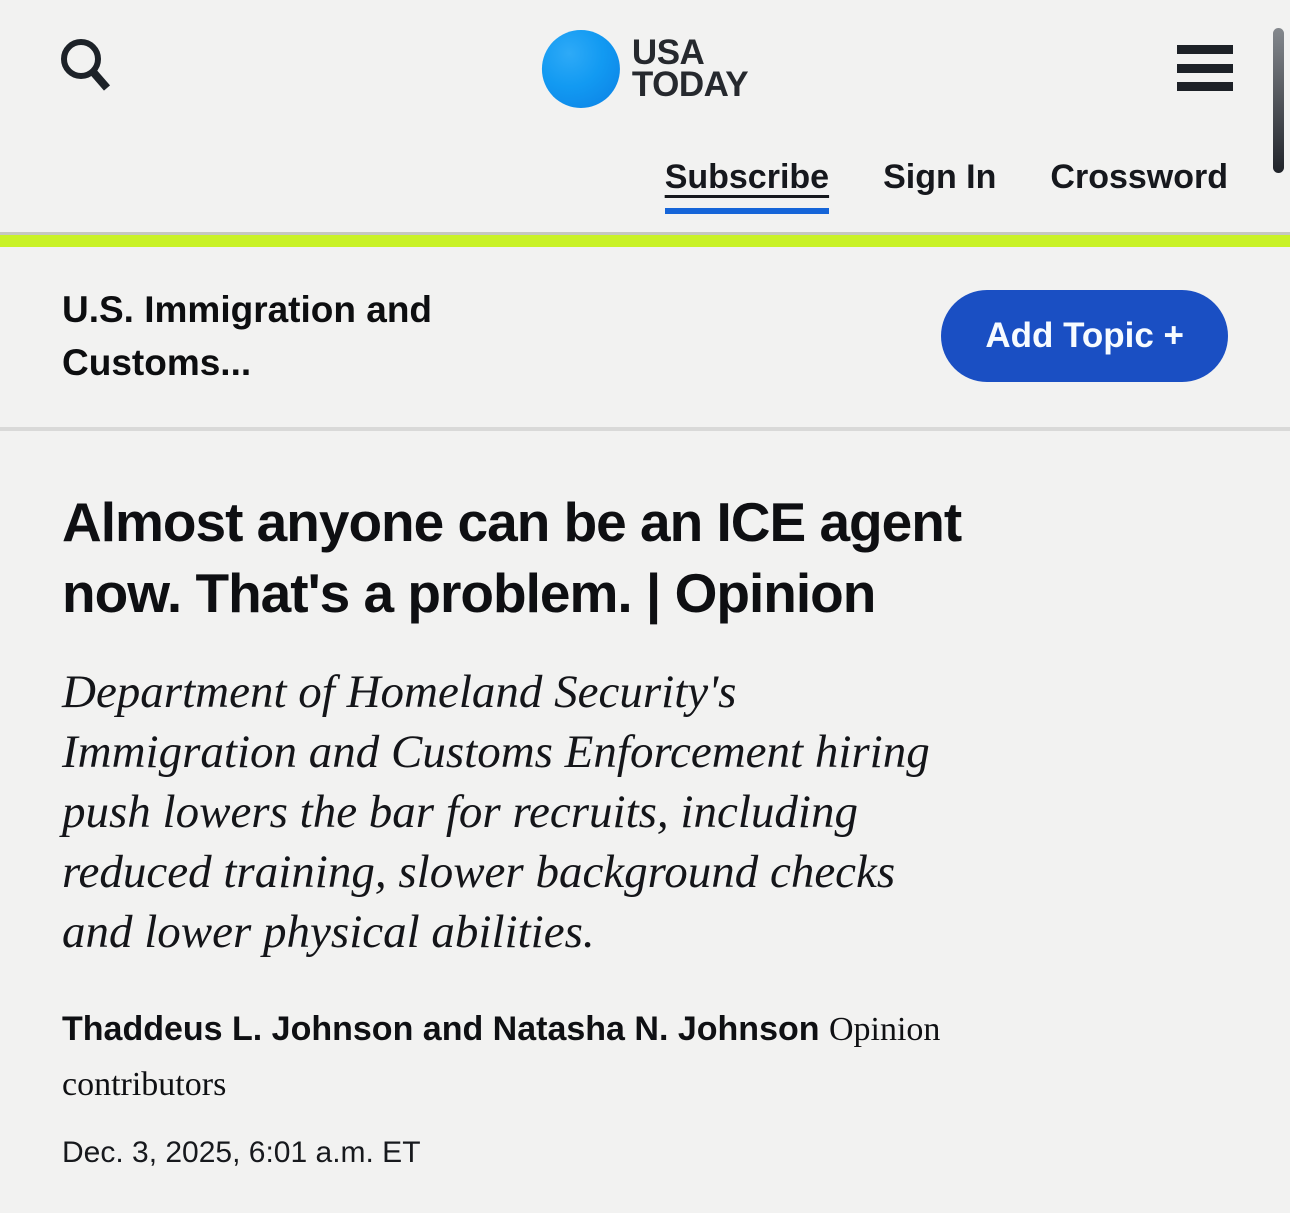 This screenshot has width=1290, height=1213. Describe the element at coordinates (328, 932) in the screenshot. I see `subhead-line: and lower physical abilities.` at that location.